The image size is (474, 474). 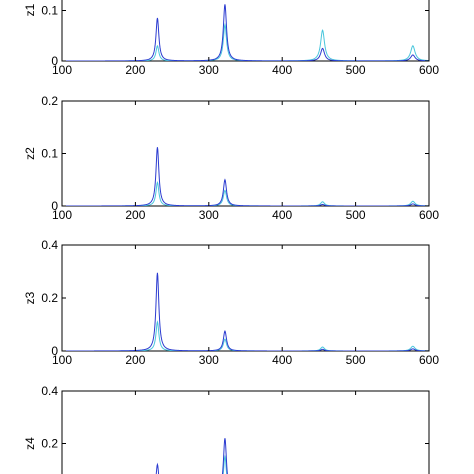 I want to click on panel-z1: 100 200 300 400 500 600 0 0.1 z1, so click(x=231, y=38).